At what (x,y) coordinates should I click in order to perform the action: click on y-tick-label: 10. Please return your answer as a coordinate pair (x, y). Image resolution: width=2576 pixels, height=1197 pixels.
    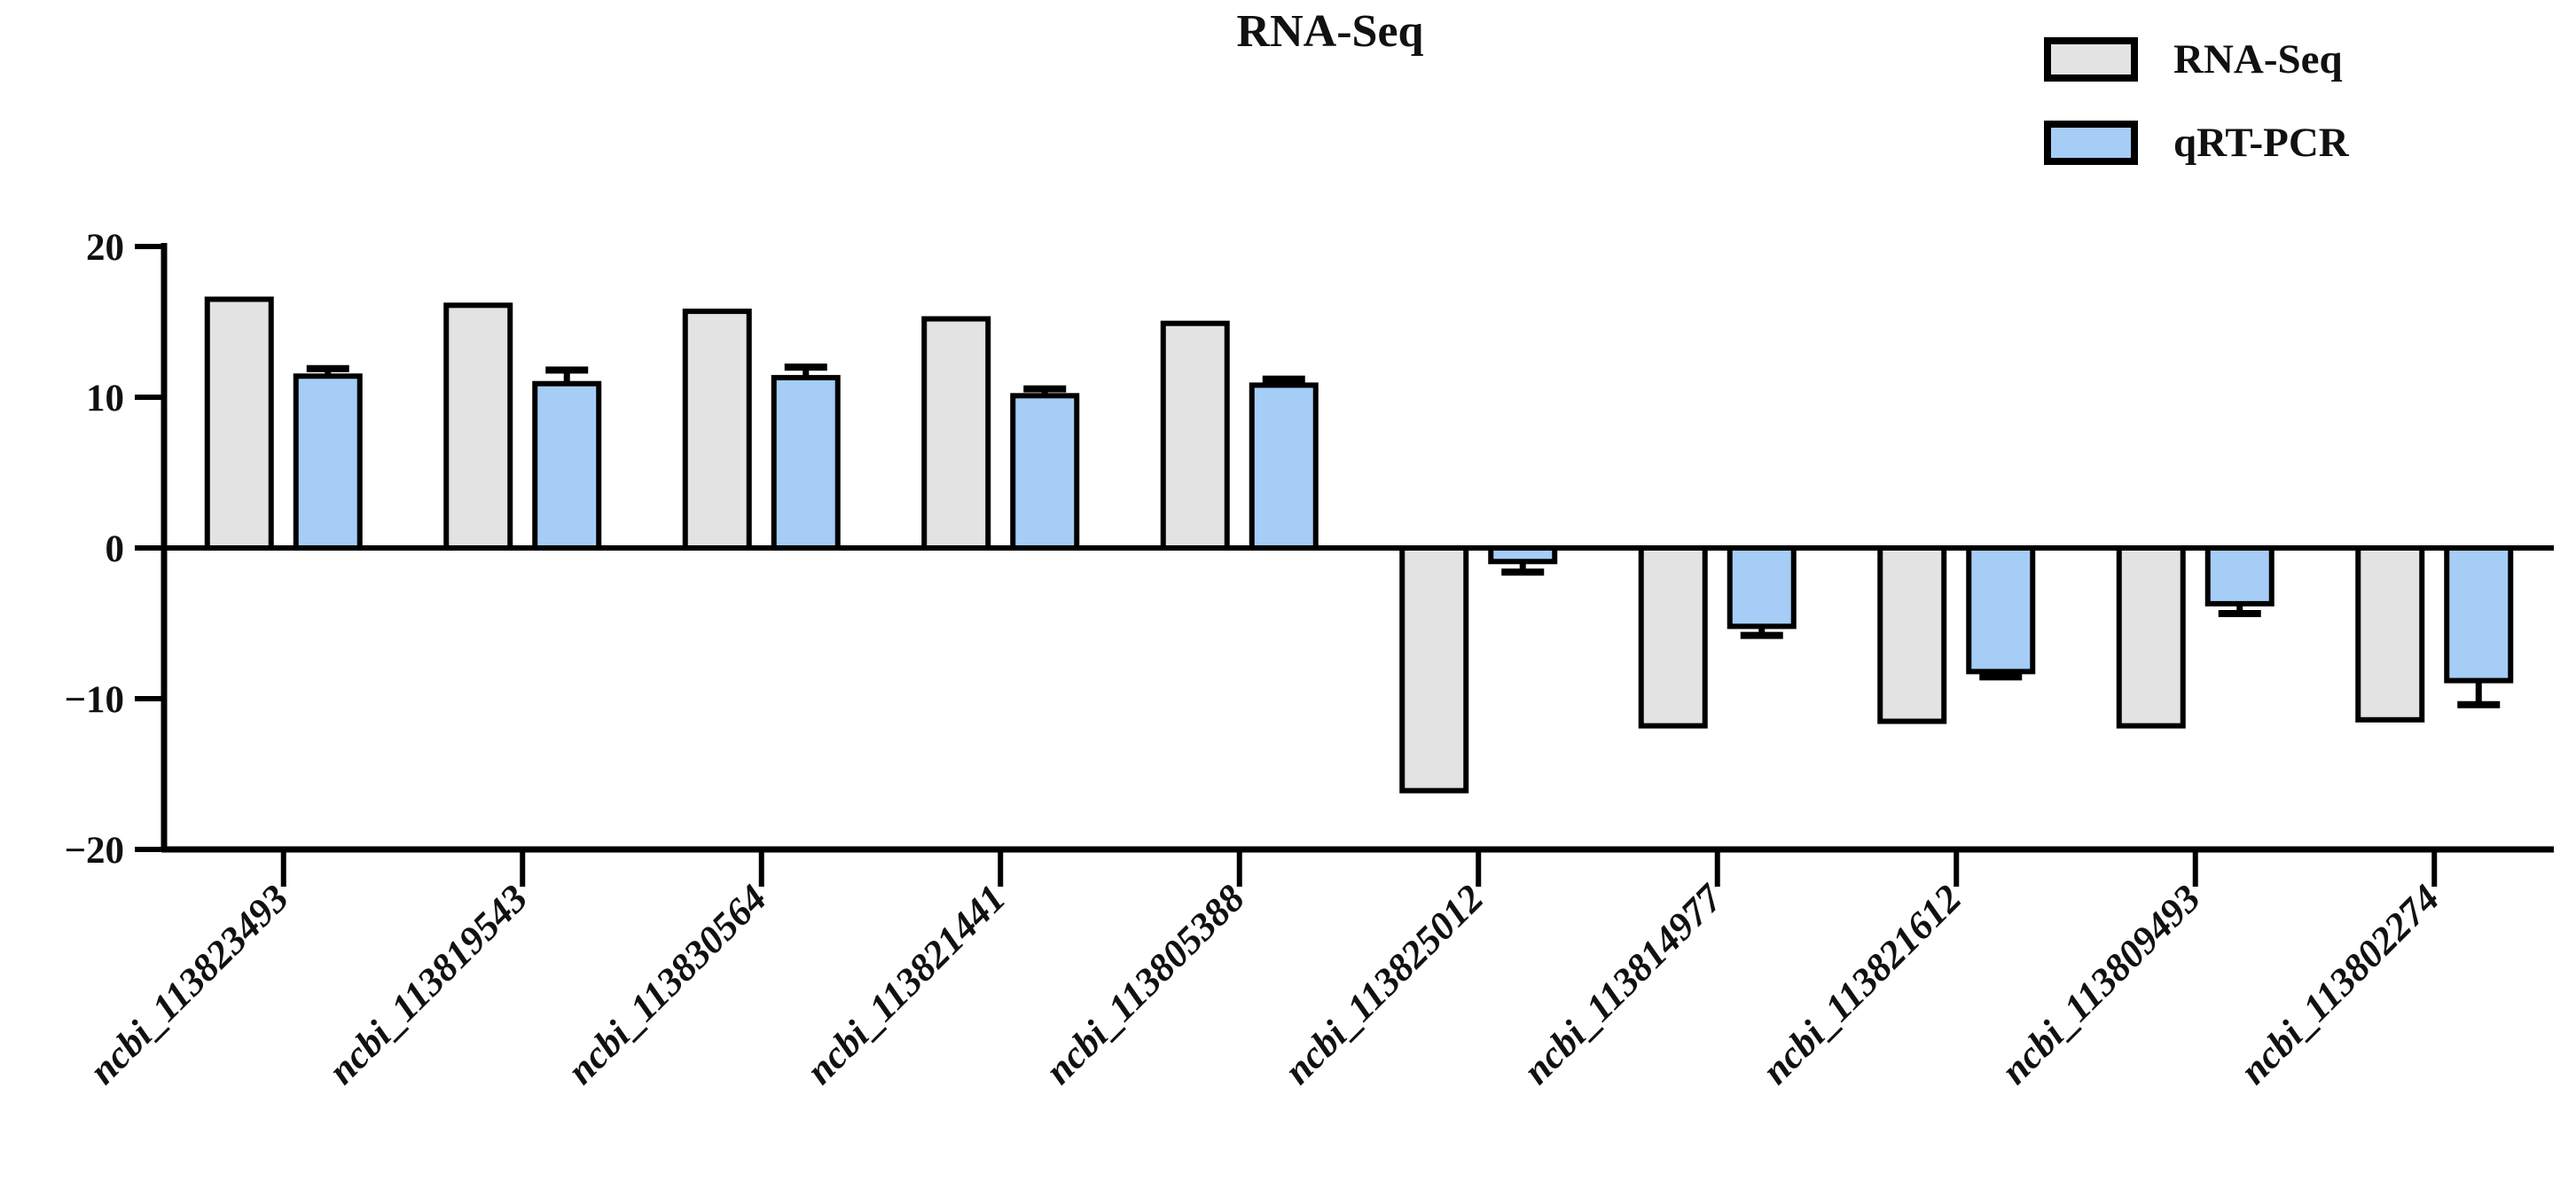
    Looking at the image, I should click on (105, 399).